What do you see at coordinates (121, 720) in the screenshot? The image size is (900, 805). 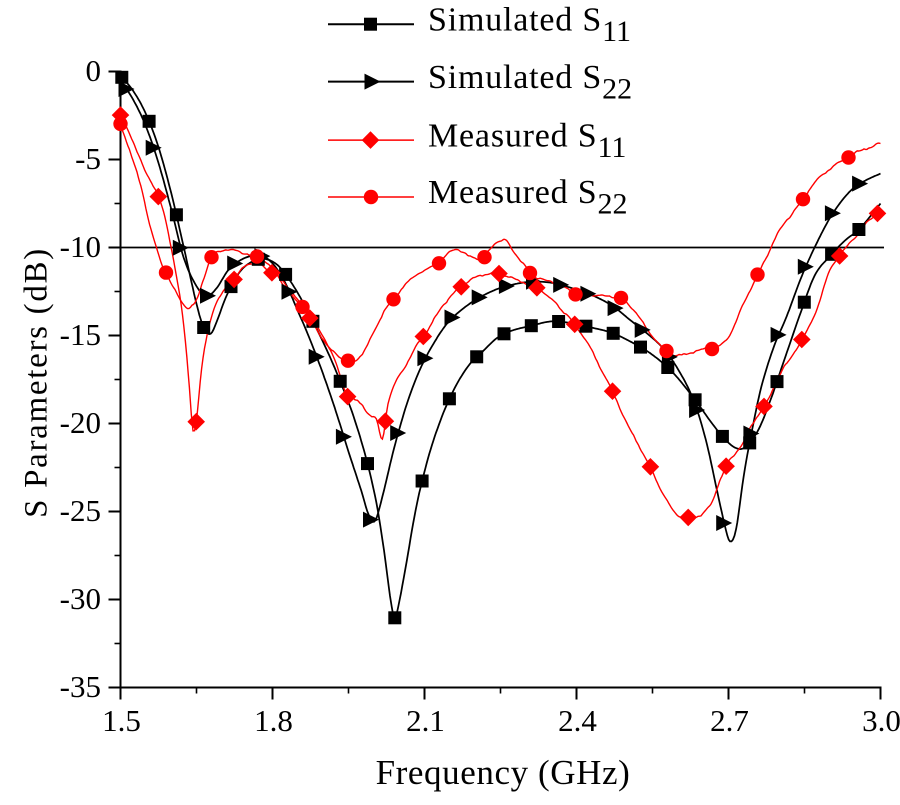 I see `svg-text: 1.5` at bounding box center [121, 720].